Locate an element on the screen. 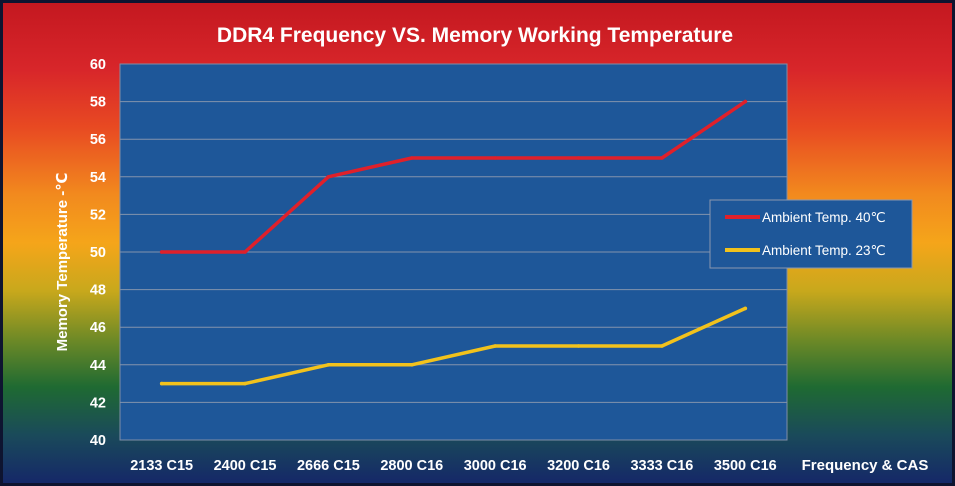 The height and width of the screenshot is (486, 955). x-tick-label: 3500 C16 is located at coordinates (745, 466).